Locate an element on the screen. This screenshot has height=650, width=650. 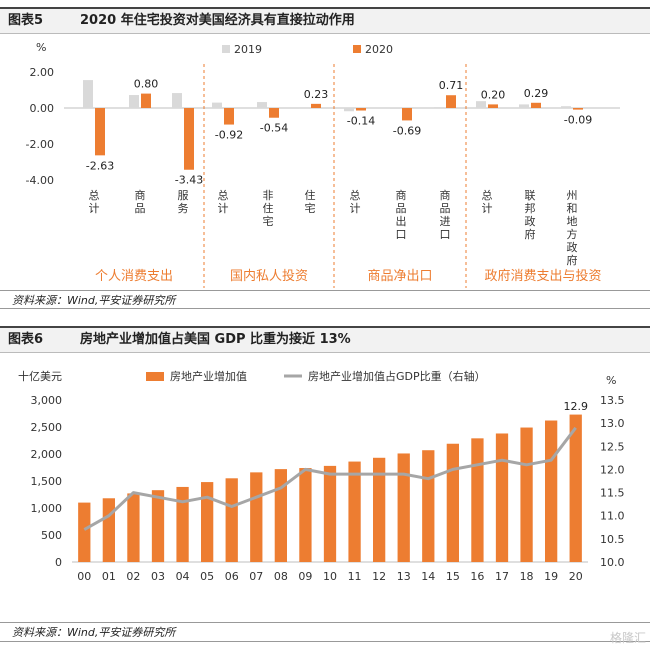
watermark-text: 格隆汇 is located at coordinates (627, 638).